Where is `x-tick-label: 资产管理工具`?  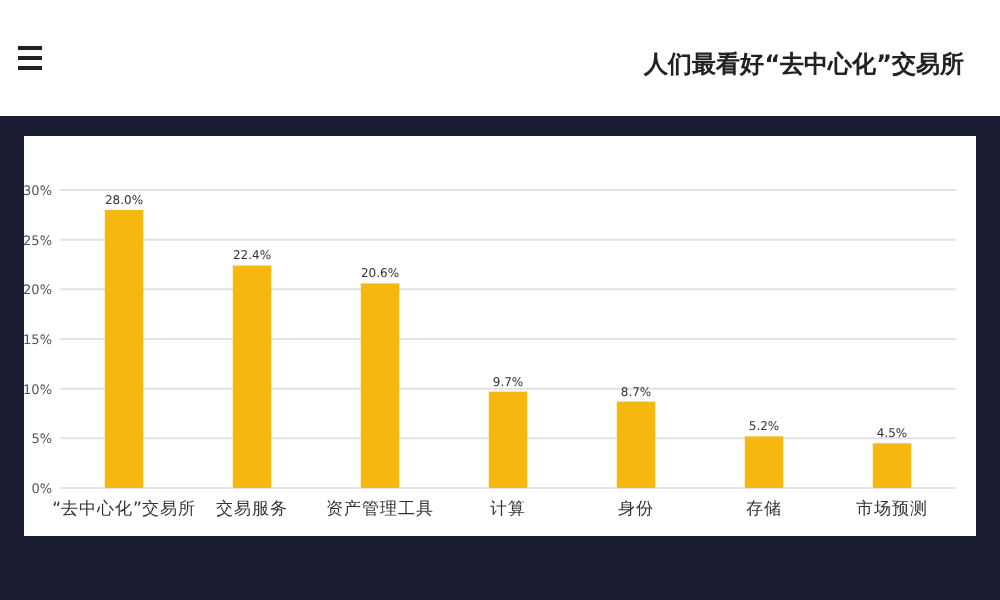
x-tick-label: 资产管理工具 is located at coordinates (380, 509).